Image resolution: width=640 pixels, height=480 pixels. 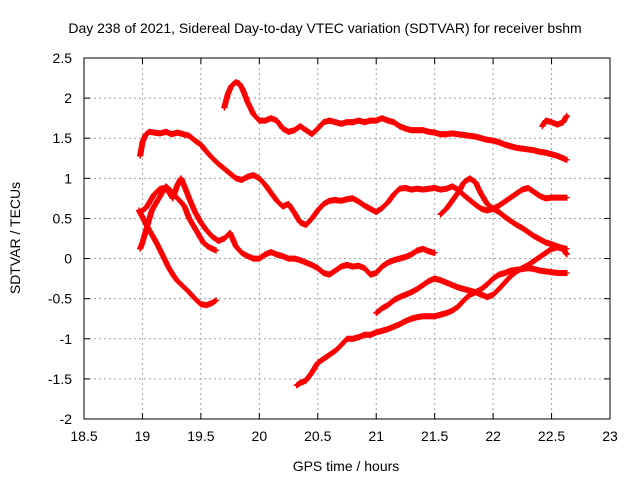 I want to click on y-tick-label: 2, so click(x=68, y=98).